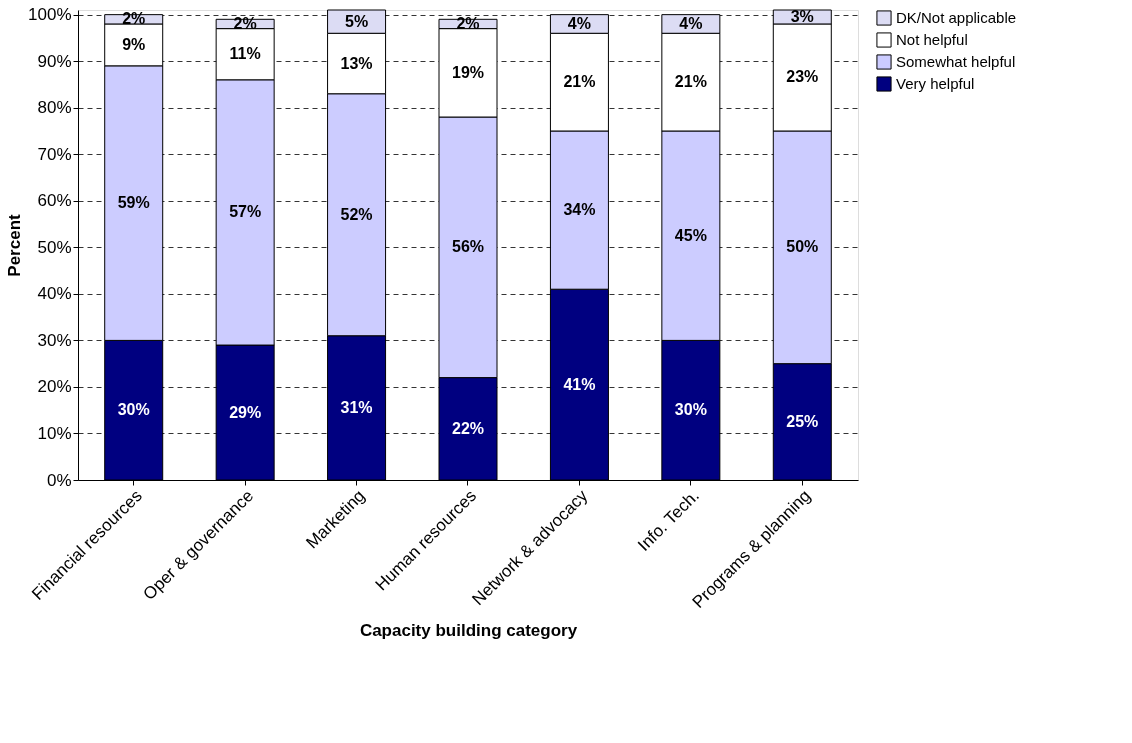  I want to click on x-axis-title: Capacity building category, so click(468, 631).